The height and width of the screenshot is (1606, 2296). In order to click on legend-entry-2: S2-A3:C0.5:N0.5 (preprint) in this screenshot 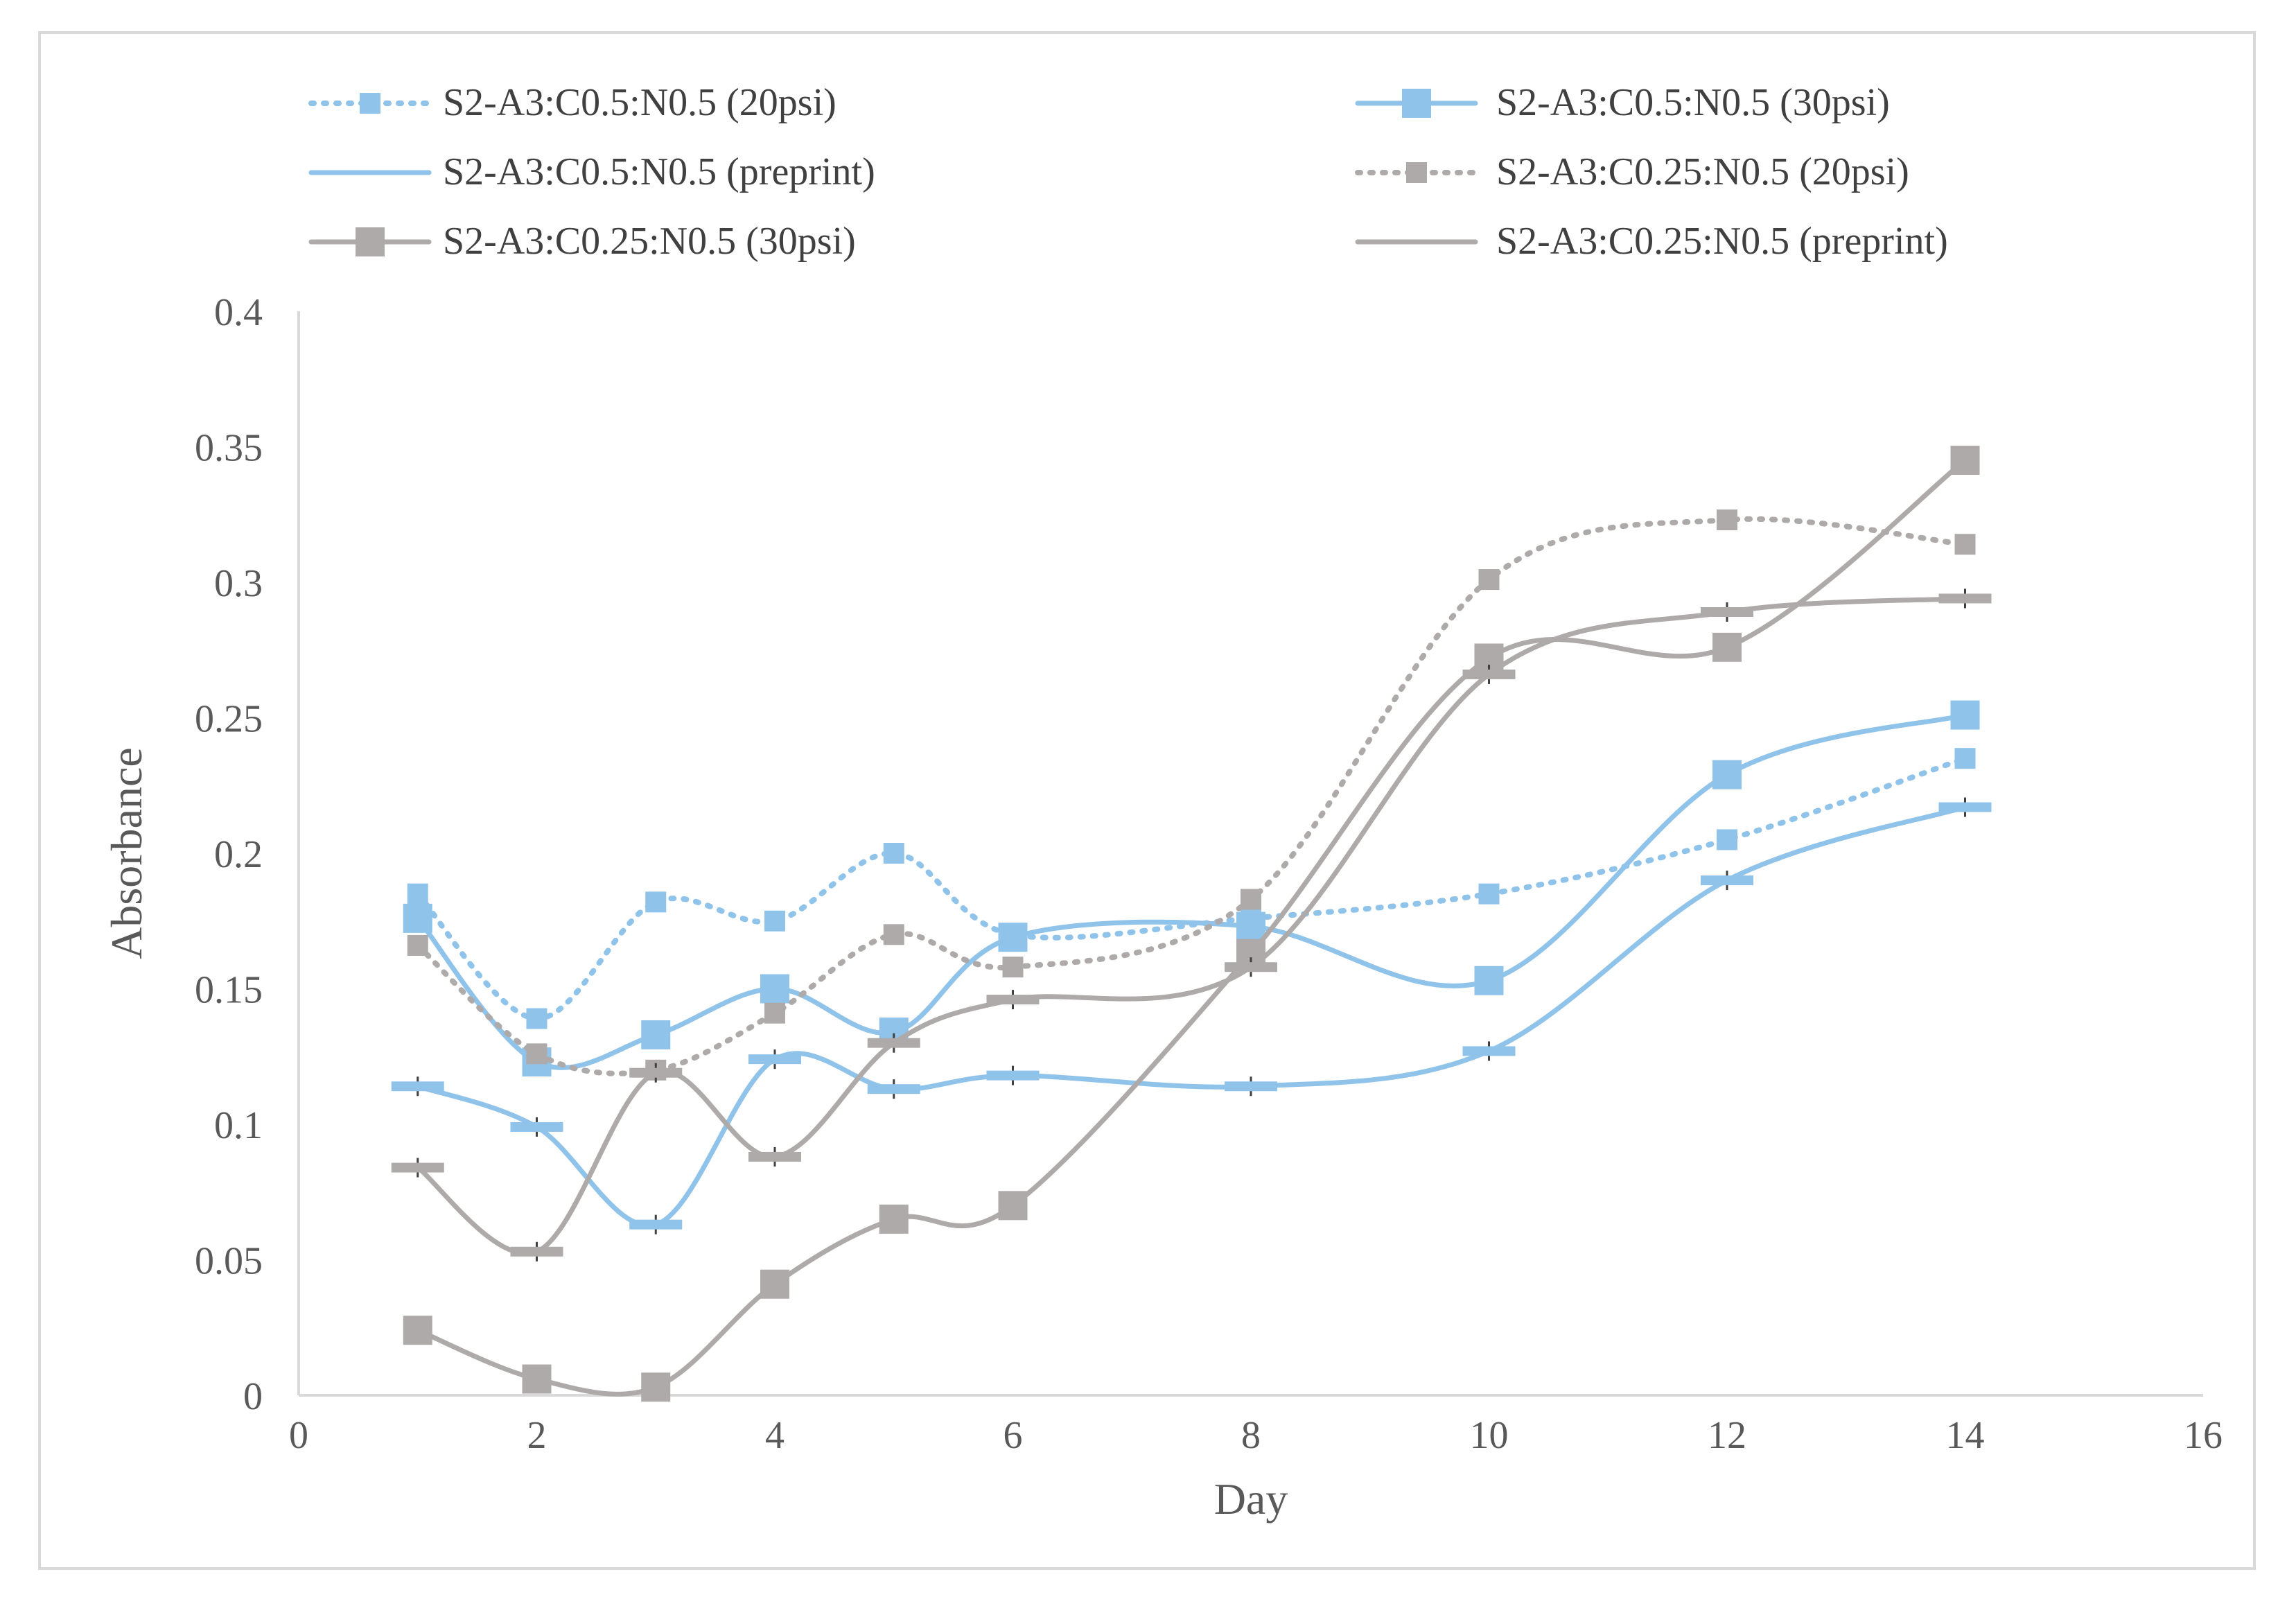, I will do `click(591, 171)`.